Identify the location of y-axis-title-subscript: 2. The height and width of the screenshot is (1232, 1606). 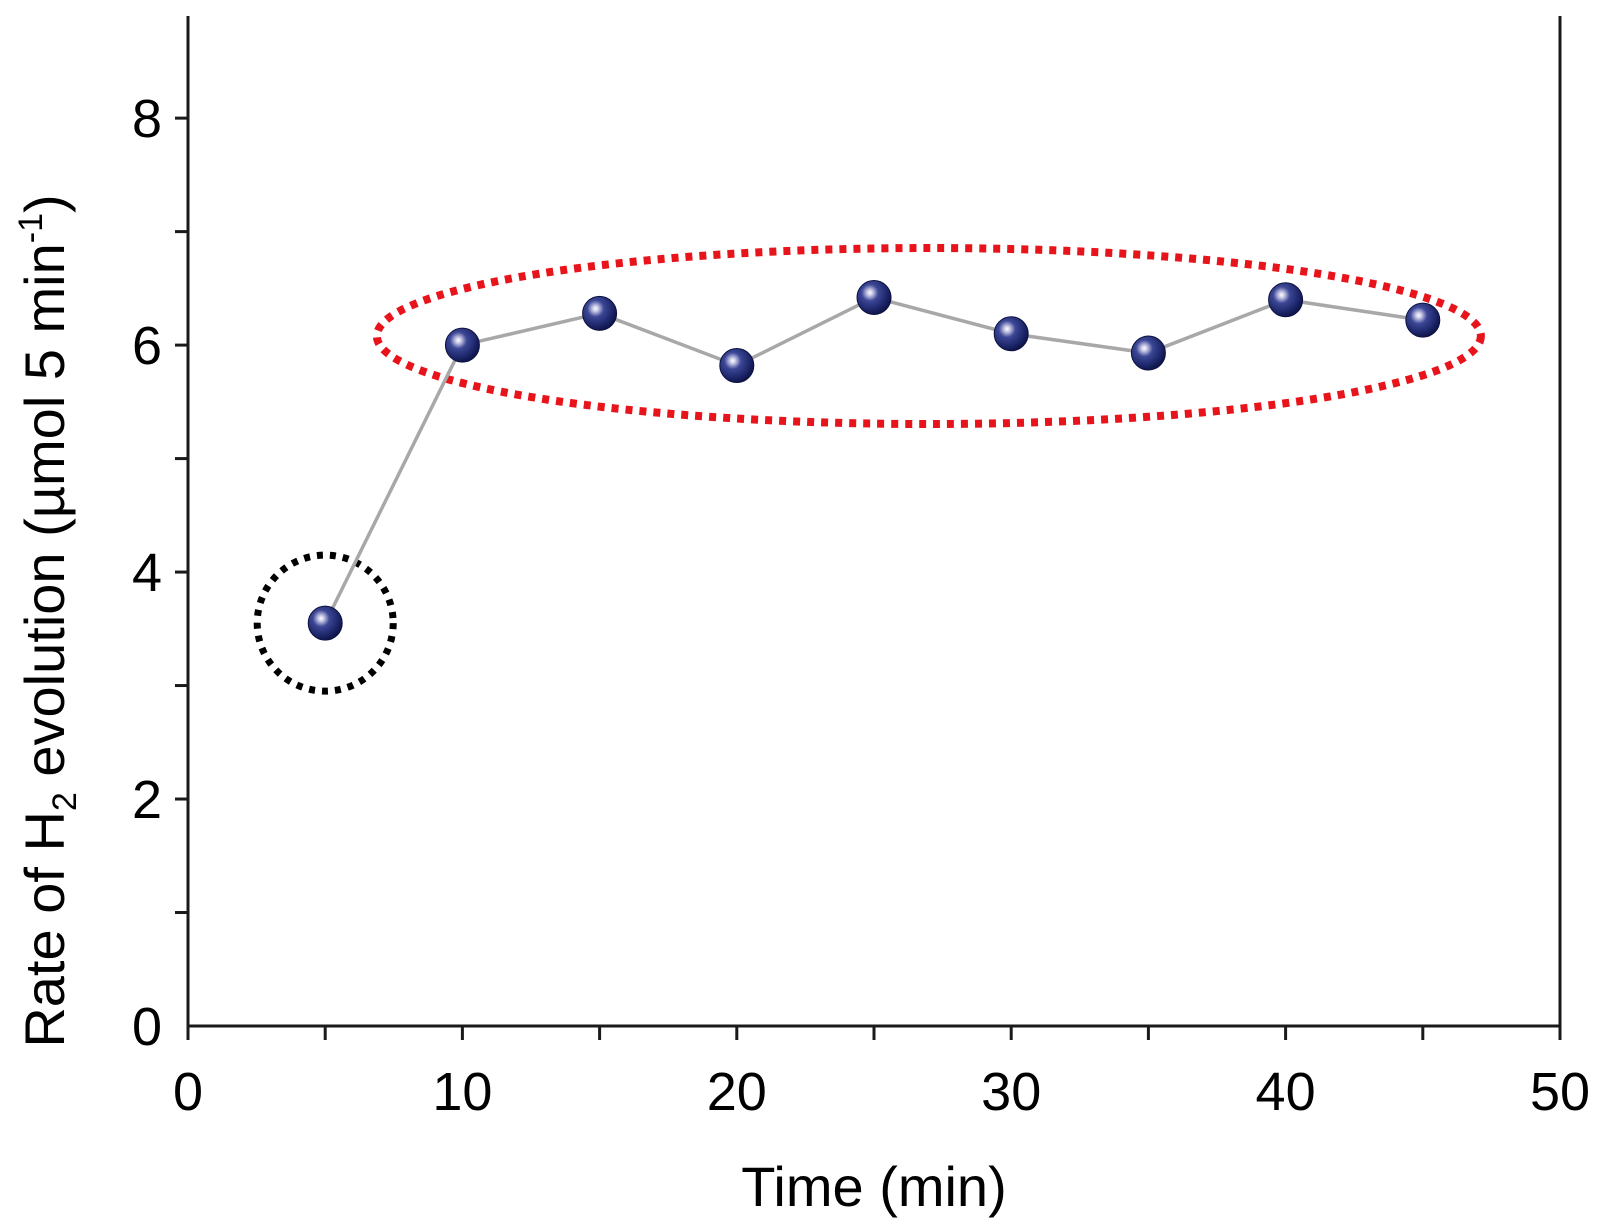
(65, 801).